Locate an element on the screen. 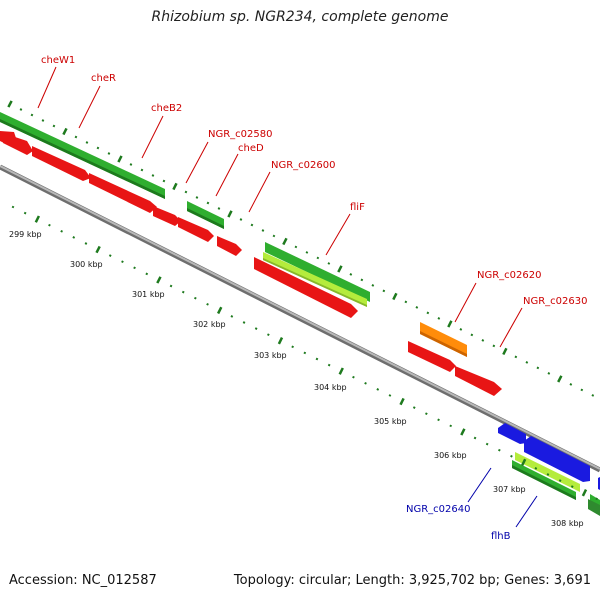  accession-text: Accession: NC_012587 is located at coordinates (83, 580).